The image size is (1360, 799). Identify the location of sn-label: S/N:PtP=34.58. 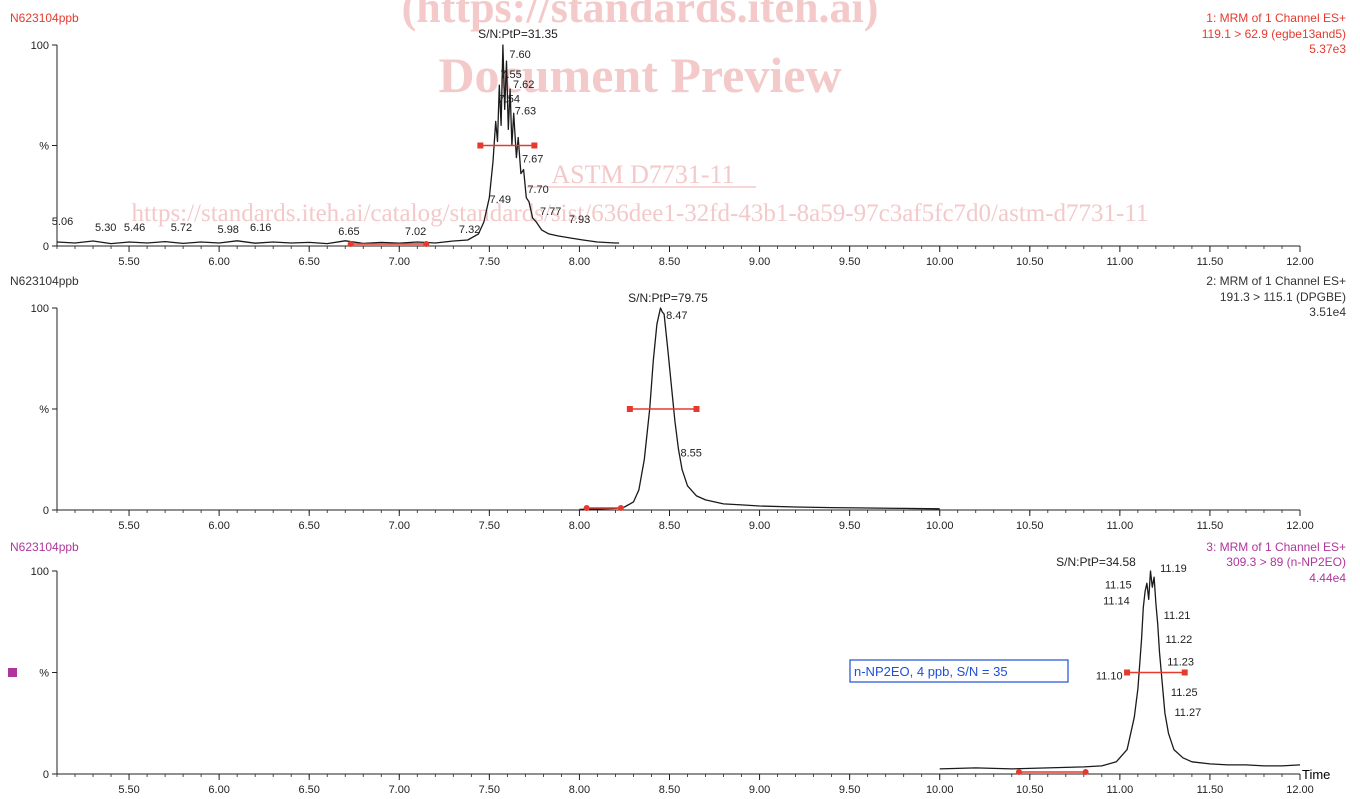
(1096, 562).